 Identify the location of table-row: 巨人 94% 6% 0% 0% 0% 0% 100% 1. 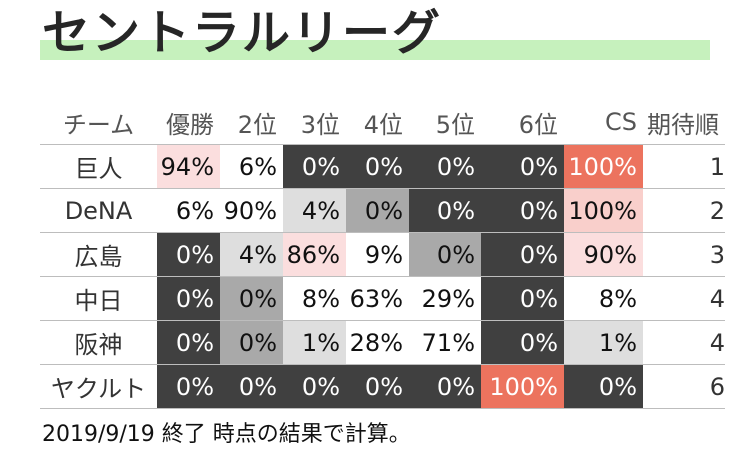
(382, 166).